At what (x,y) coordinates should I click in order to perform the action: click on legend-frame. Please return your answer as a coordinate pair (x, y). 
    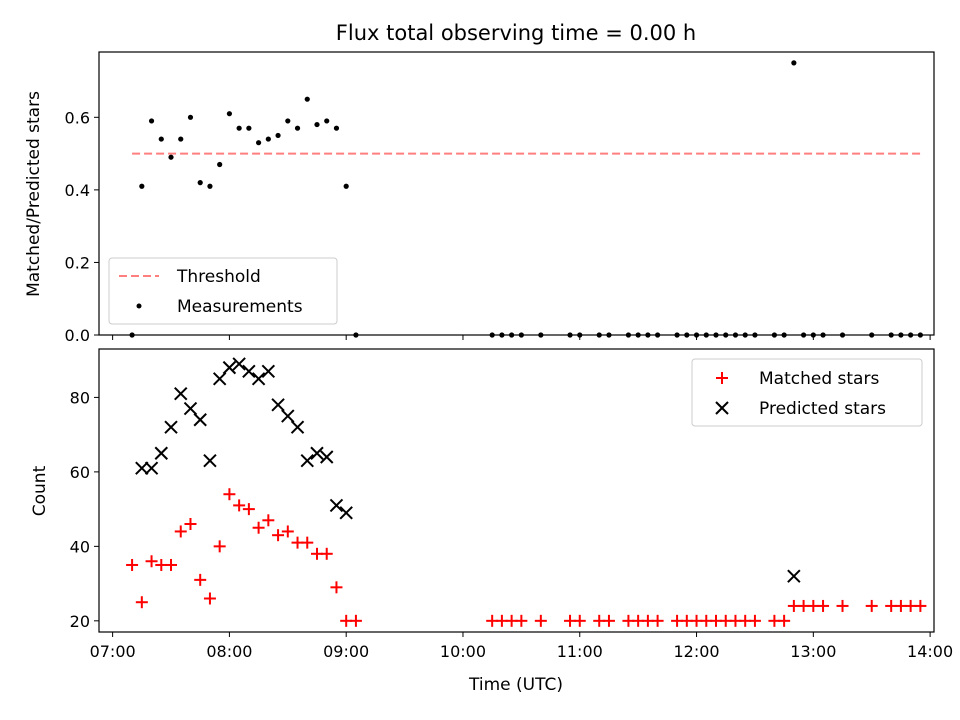
    Looking at the image, I should click on (223, 291).